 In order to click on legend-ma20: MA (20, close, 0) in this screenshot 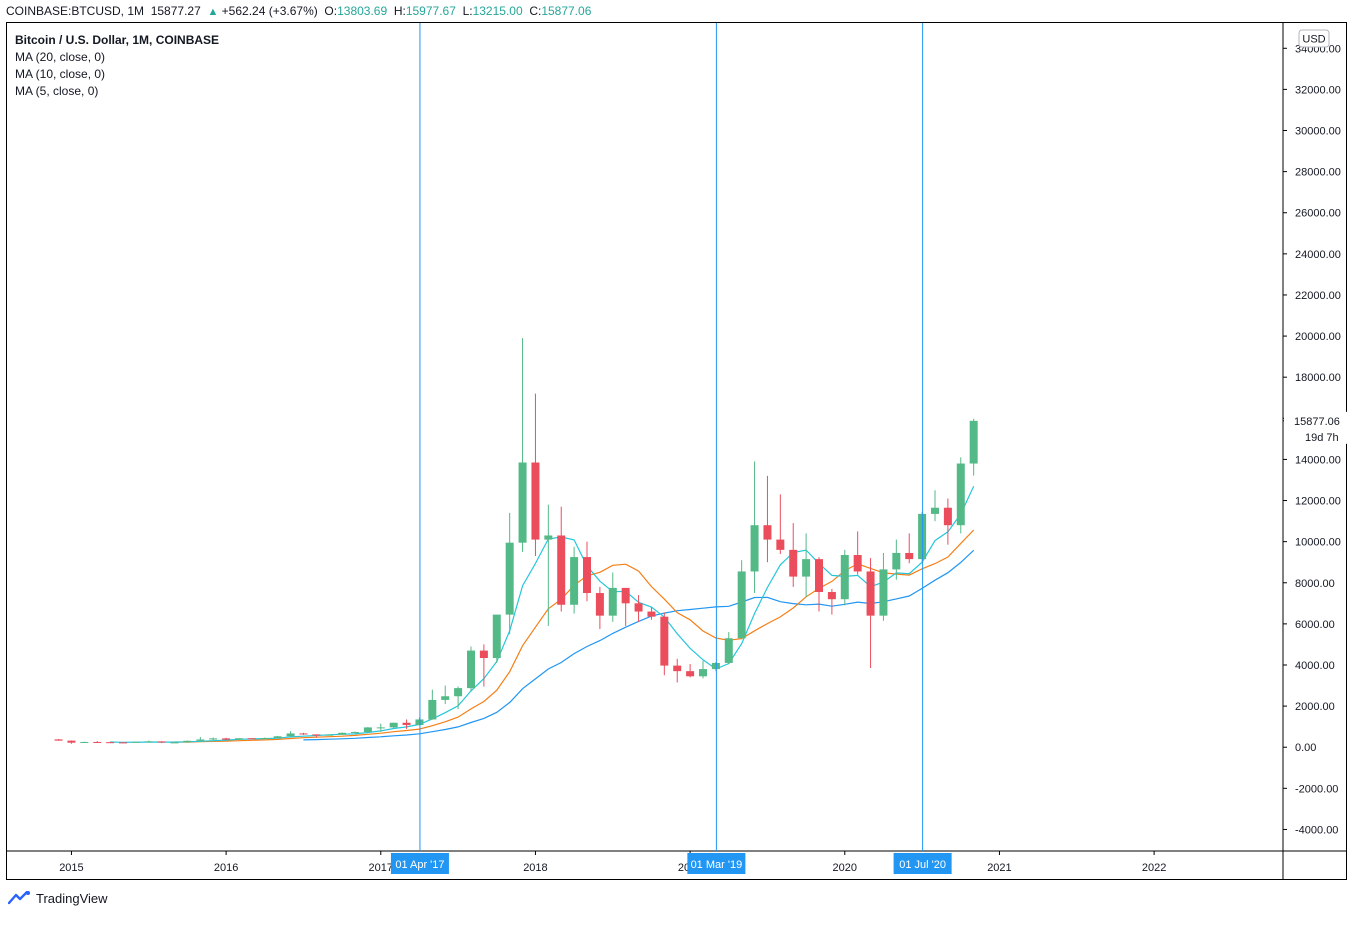, I will do `click(60, 57)`.